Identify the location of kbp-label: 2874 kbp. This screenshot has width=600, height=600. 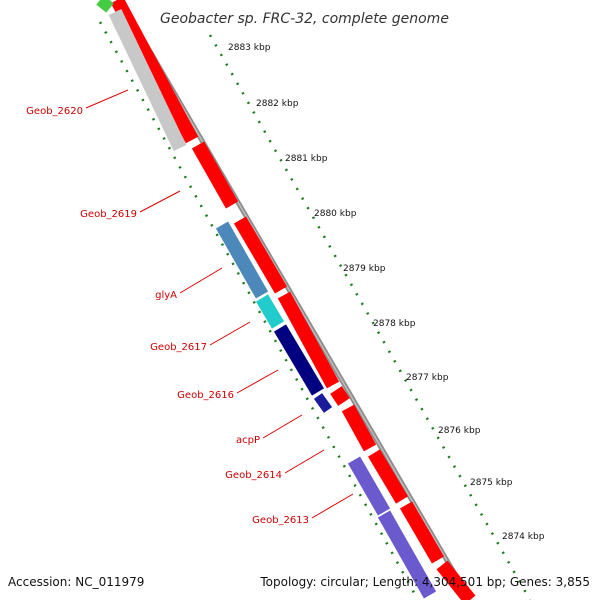
(523, 537).